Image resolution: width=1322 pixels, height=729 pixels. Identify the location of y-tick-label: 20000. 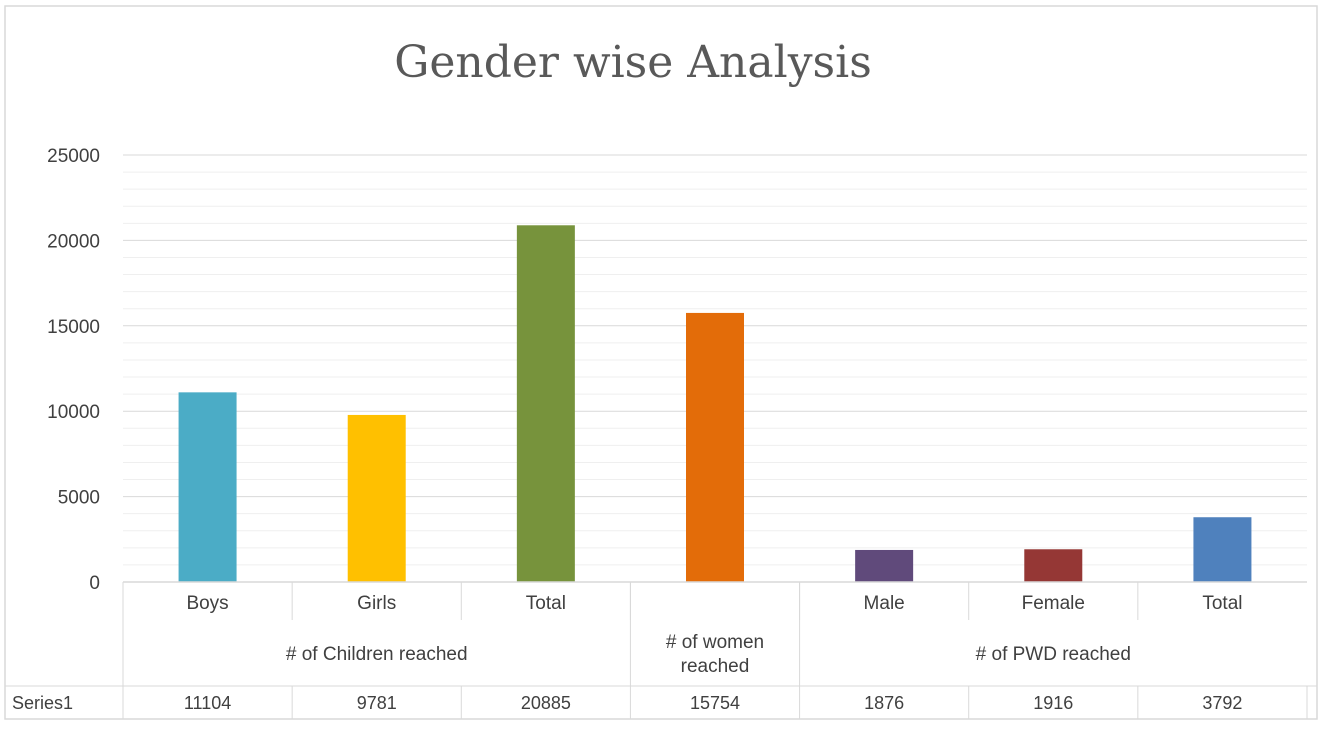
(73, 241).